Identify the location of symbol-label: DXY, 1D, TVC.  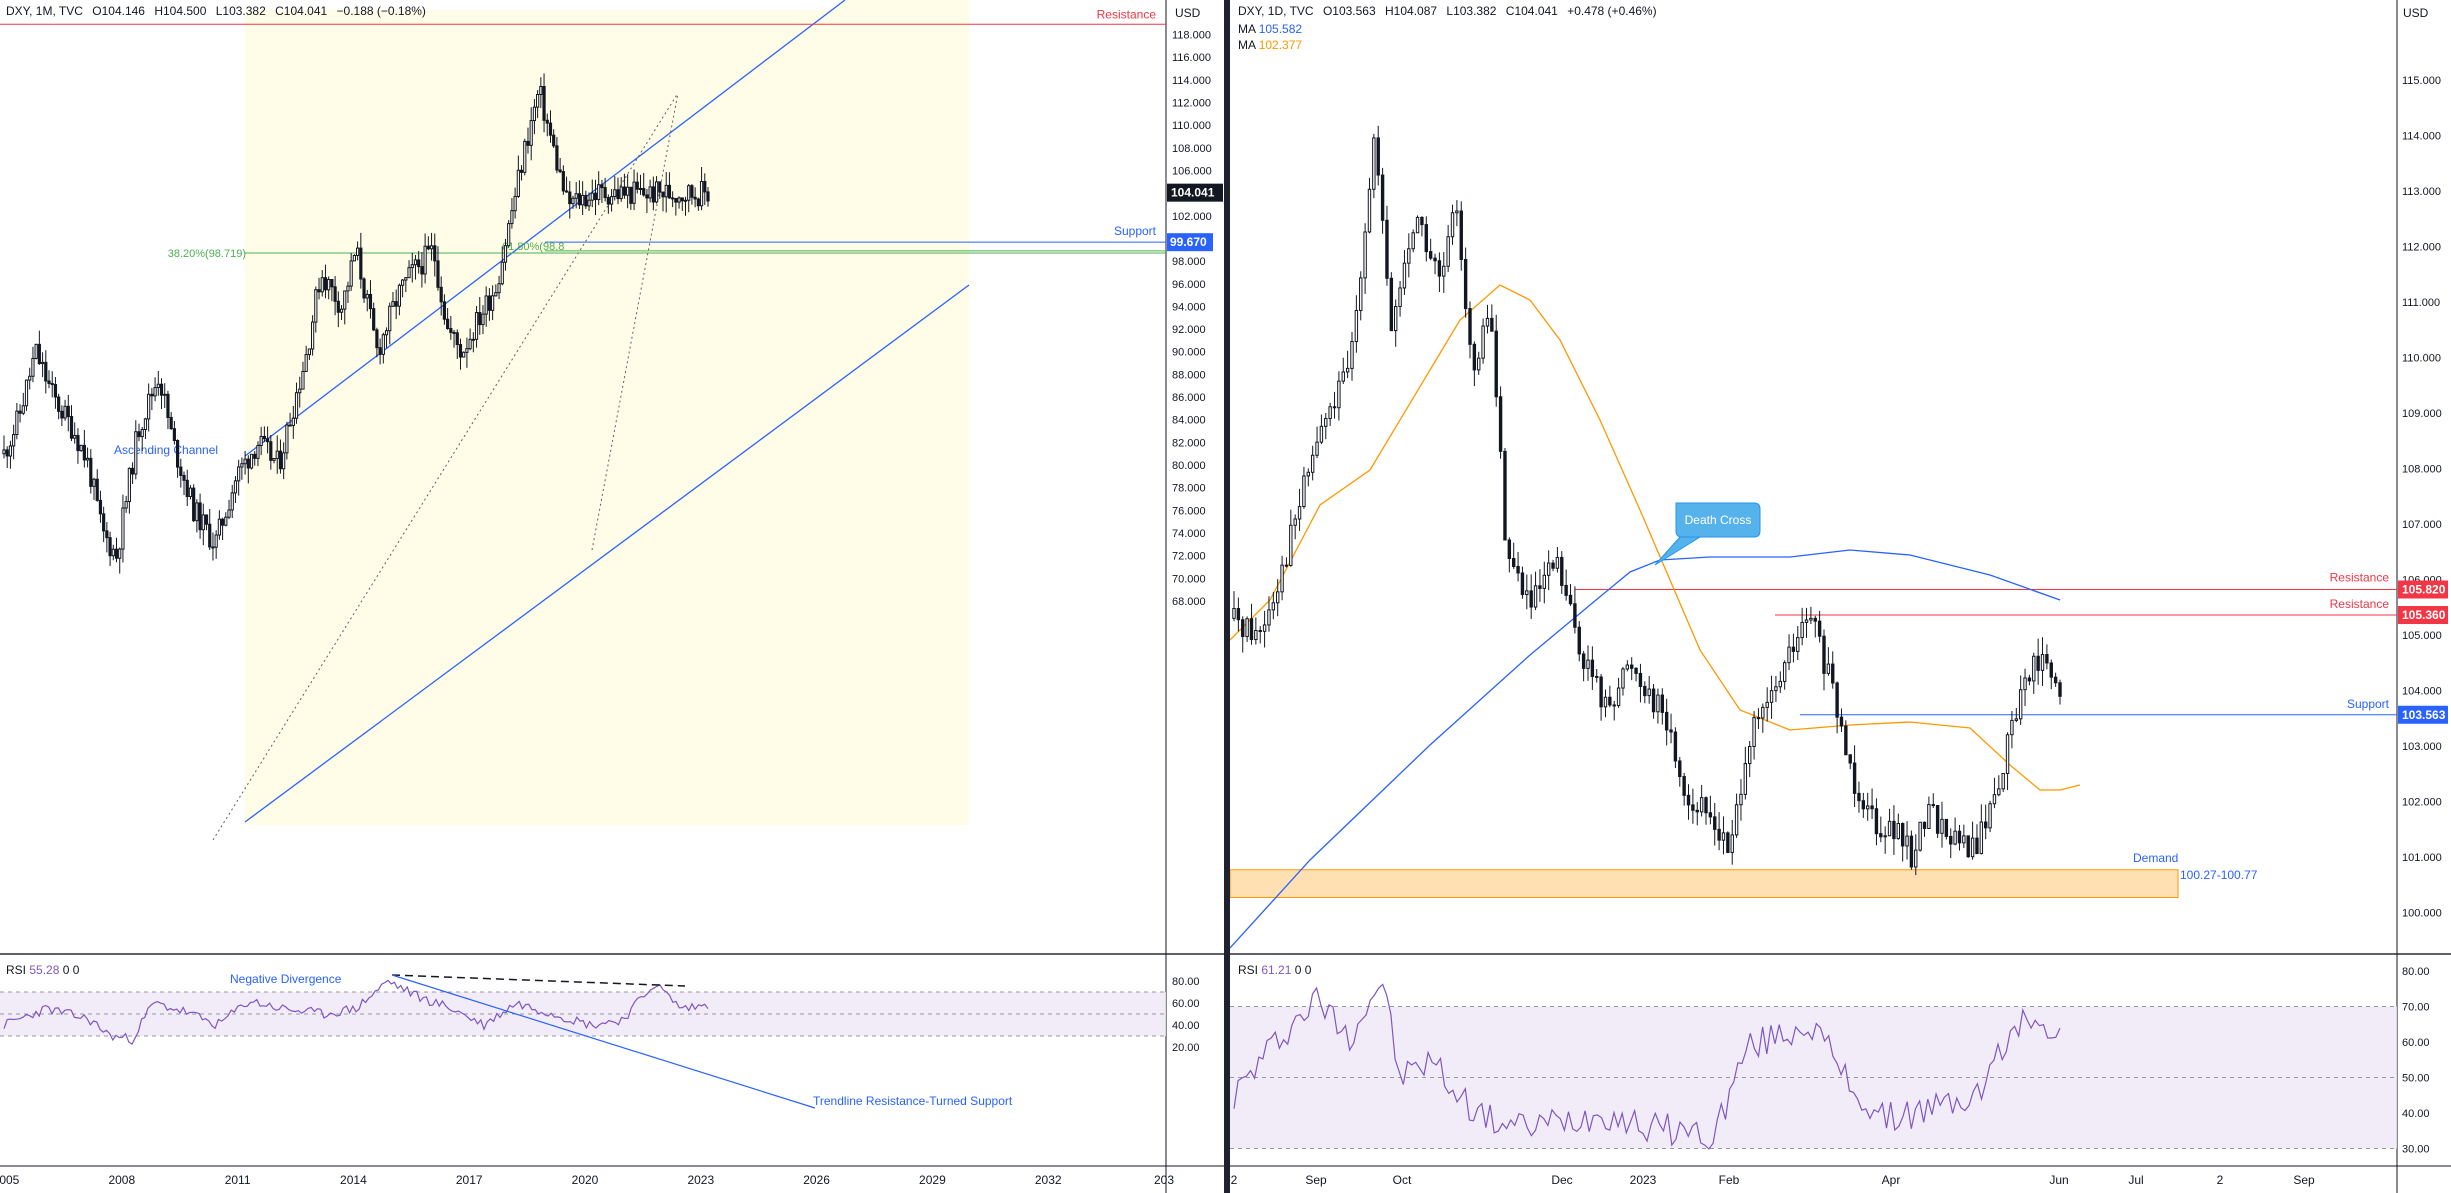
(1276, 11).